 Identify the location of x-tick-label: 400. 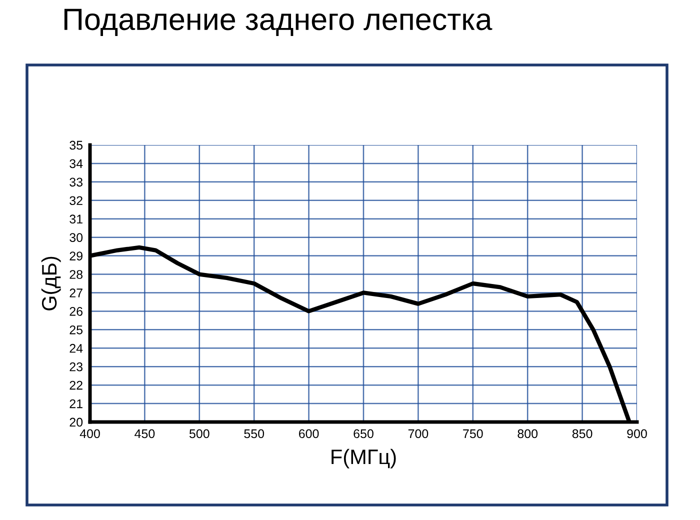
(90, 433).